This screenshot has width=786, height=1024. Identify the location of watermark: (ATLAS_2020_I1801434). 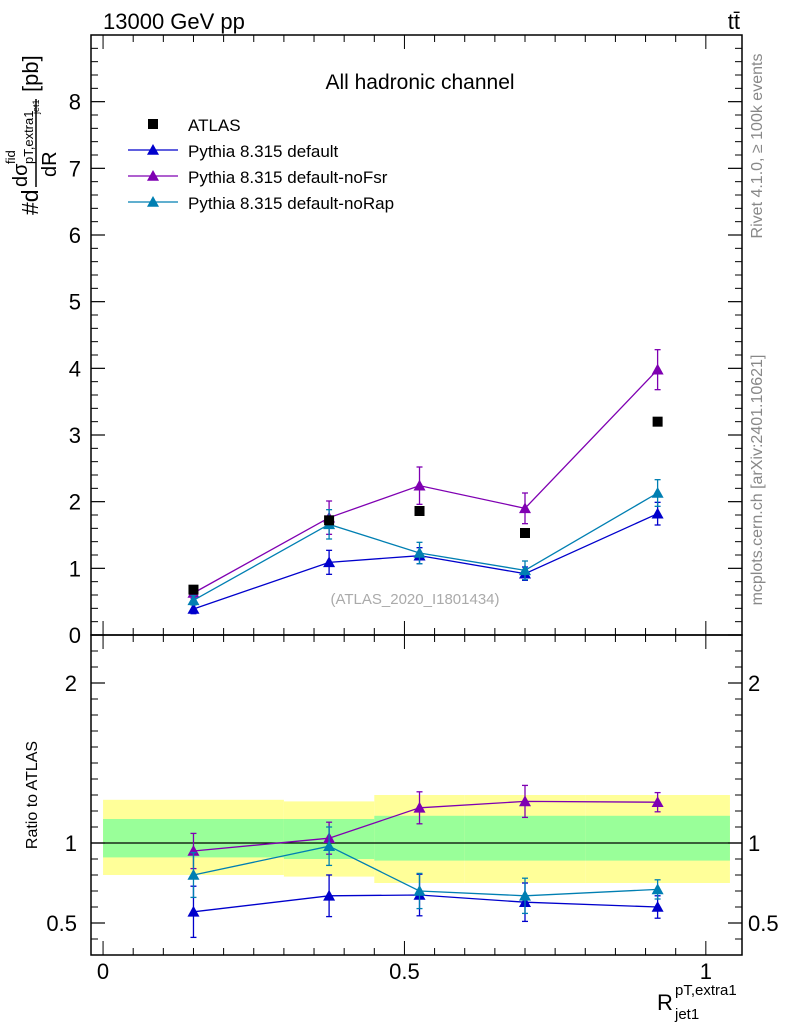
(414, 599).